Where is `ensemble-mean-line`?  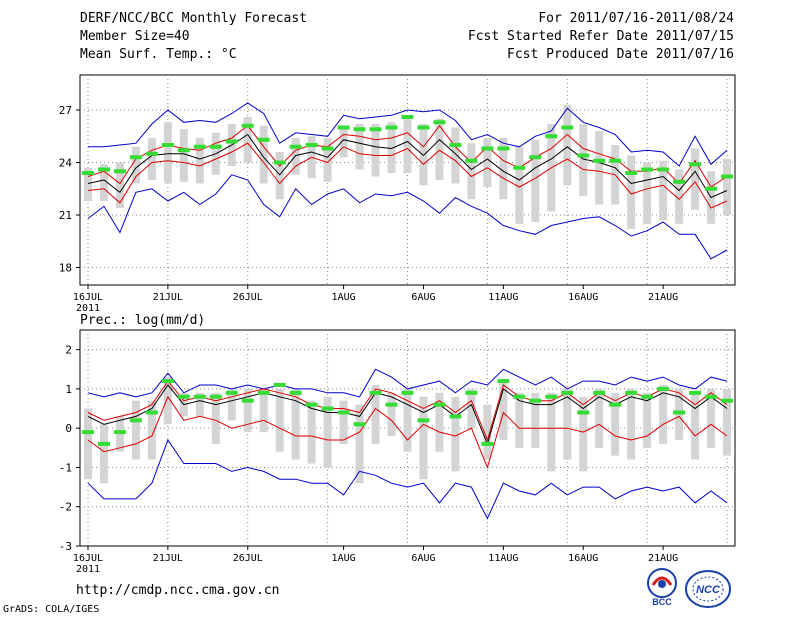
ensemble-mean-line is located at coordinates (407, 166).